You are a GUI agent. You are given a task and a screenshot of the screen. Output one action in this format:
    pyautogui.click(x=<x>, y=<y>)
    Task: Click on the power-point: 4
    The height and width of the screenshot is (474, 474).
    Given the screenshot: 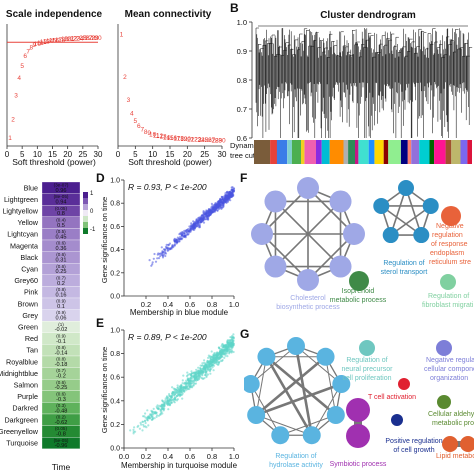 What is the action you would take?
    pyautogui.click(x=132, y=114)
    